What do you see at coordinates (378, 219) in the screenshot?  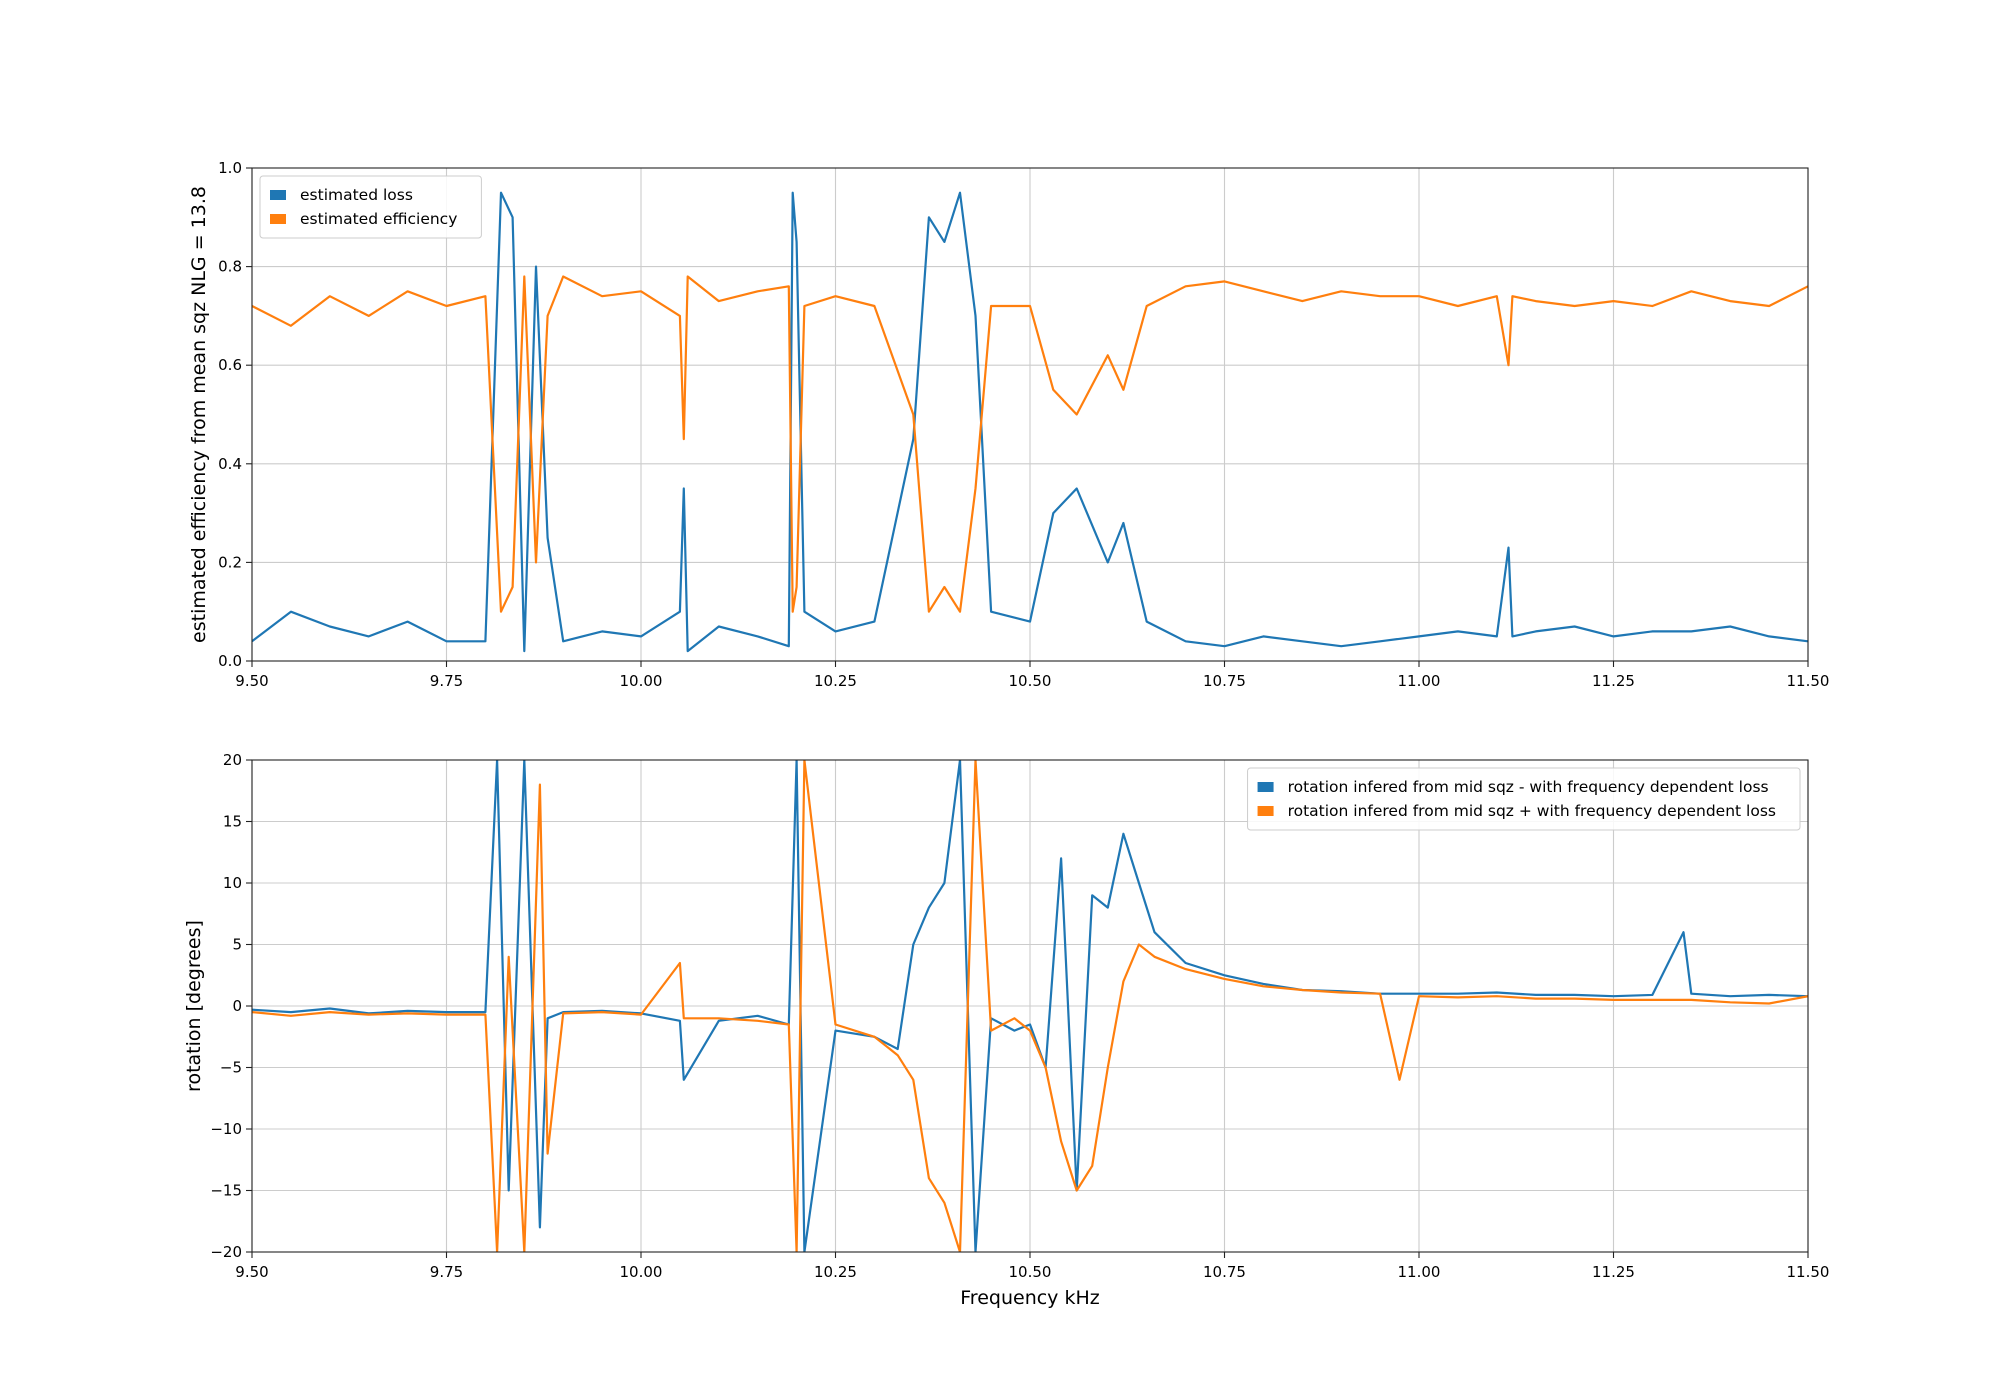 I see `legend-label-estimated-efficiency: estimated efficiency` at bounding box center [378, 219].